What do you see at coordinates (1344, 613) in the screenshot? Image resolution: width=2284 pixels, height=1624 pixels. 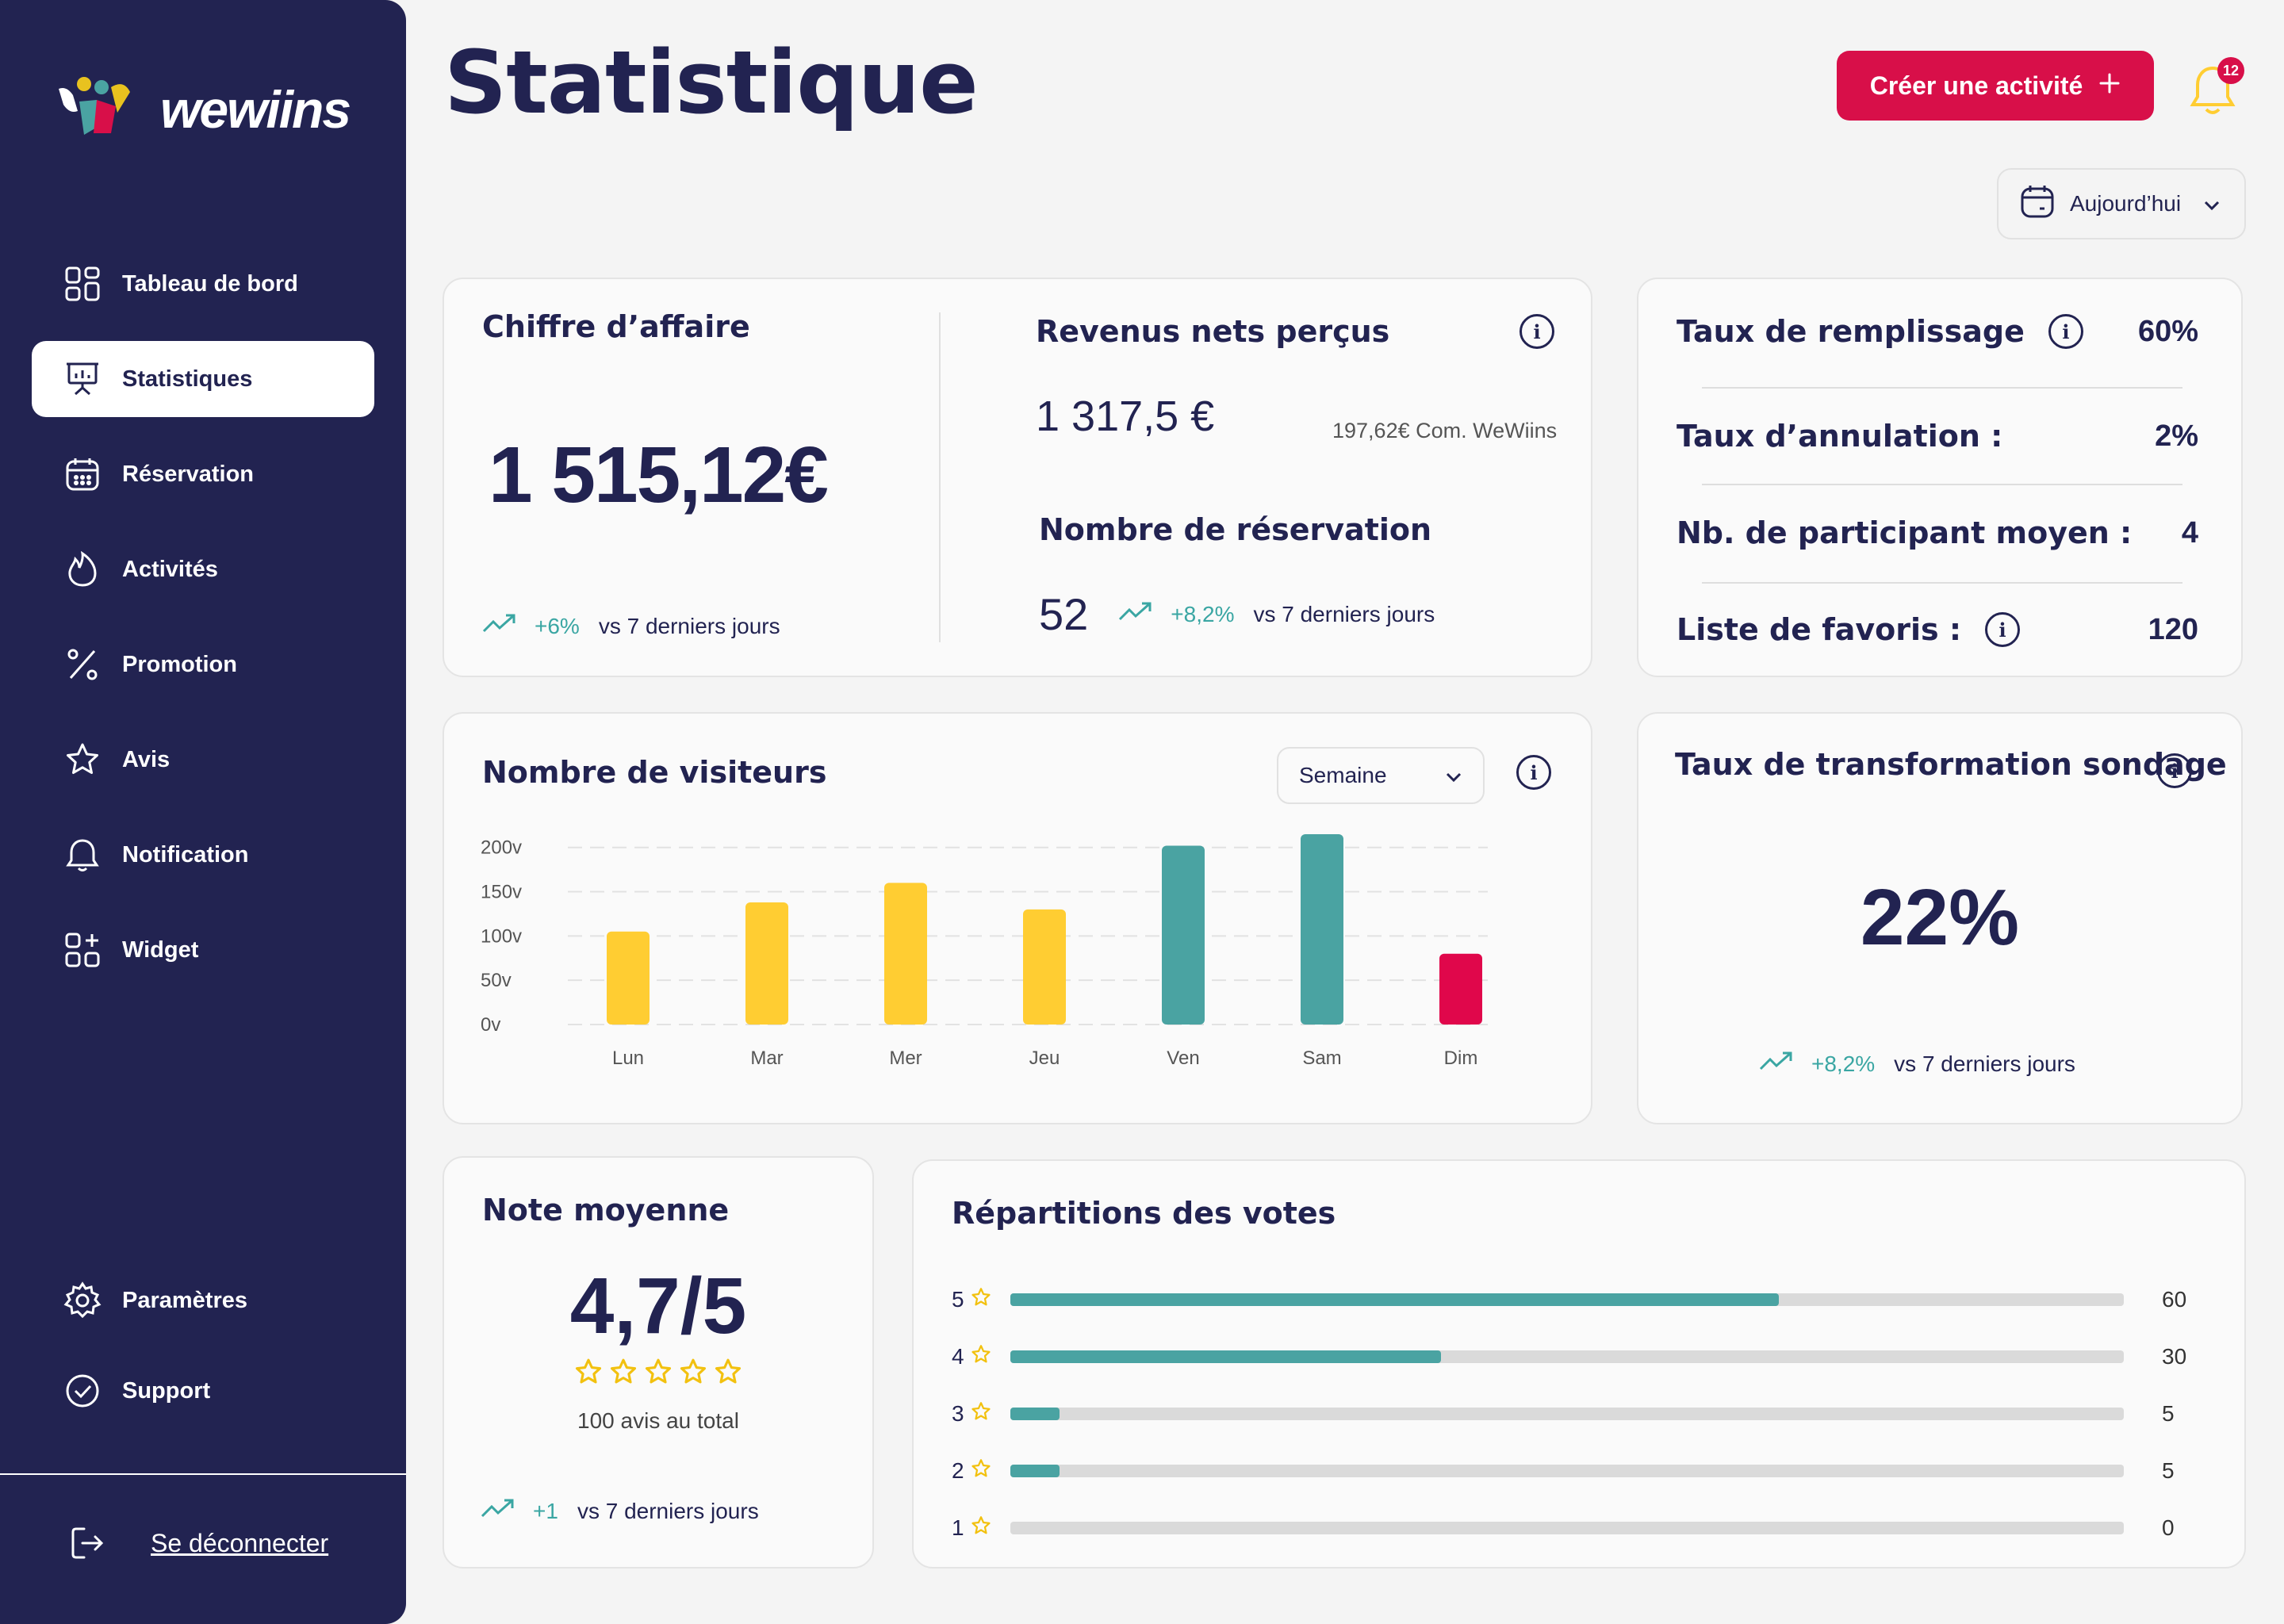 I see `bookings-trend-label: vs 7 derniers jours` at bounding box center [1344, 613].